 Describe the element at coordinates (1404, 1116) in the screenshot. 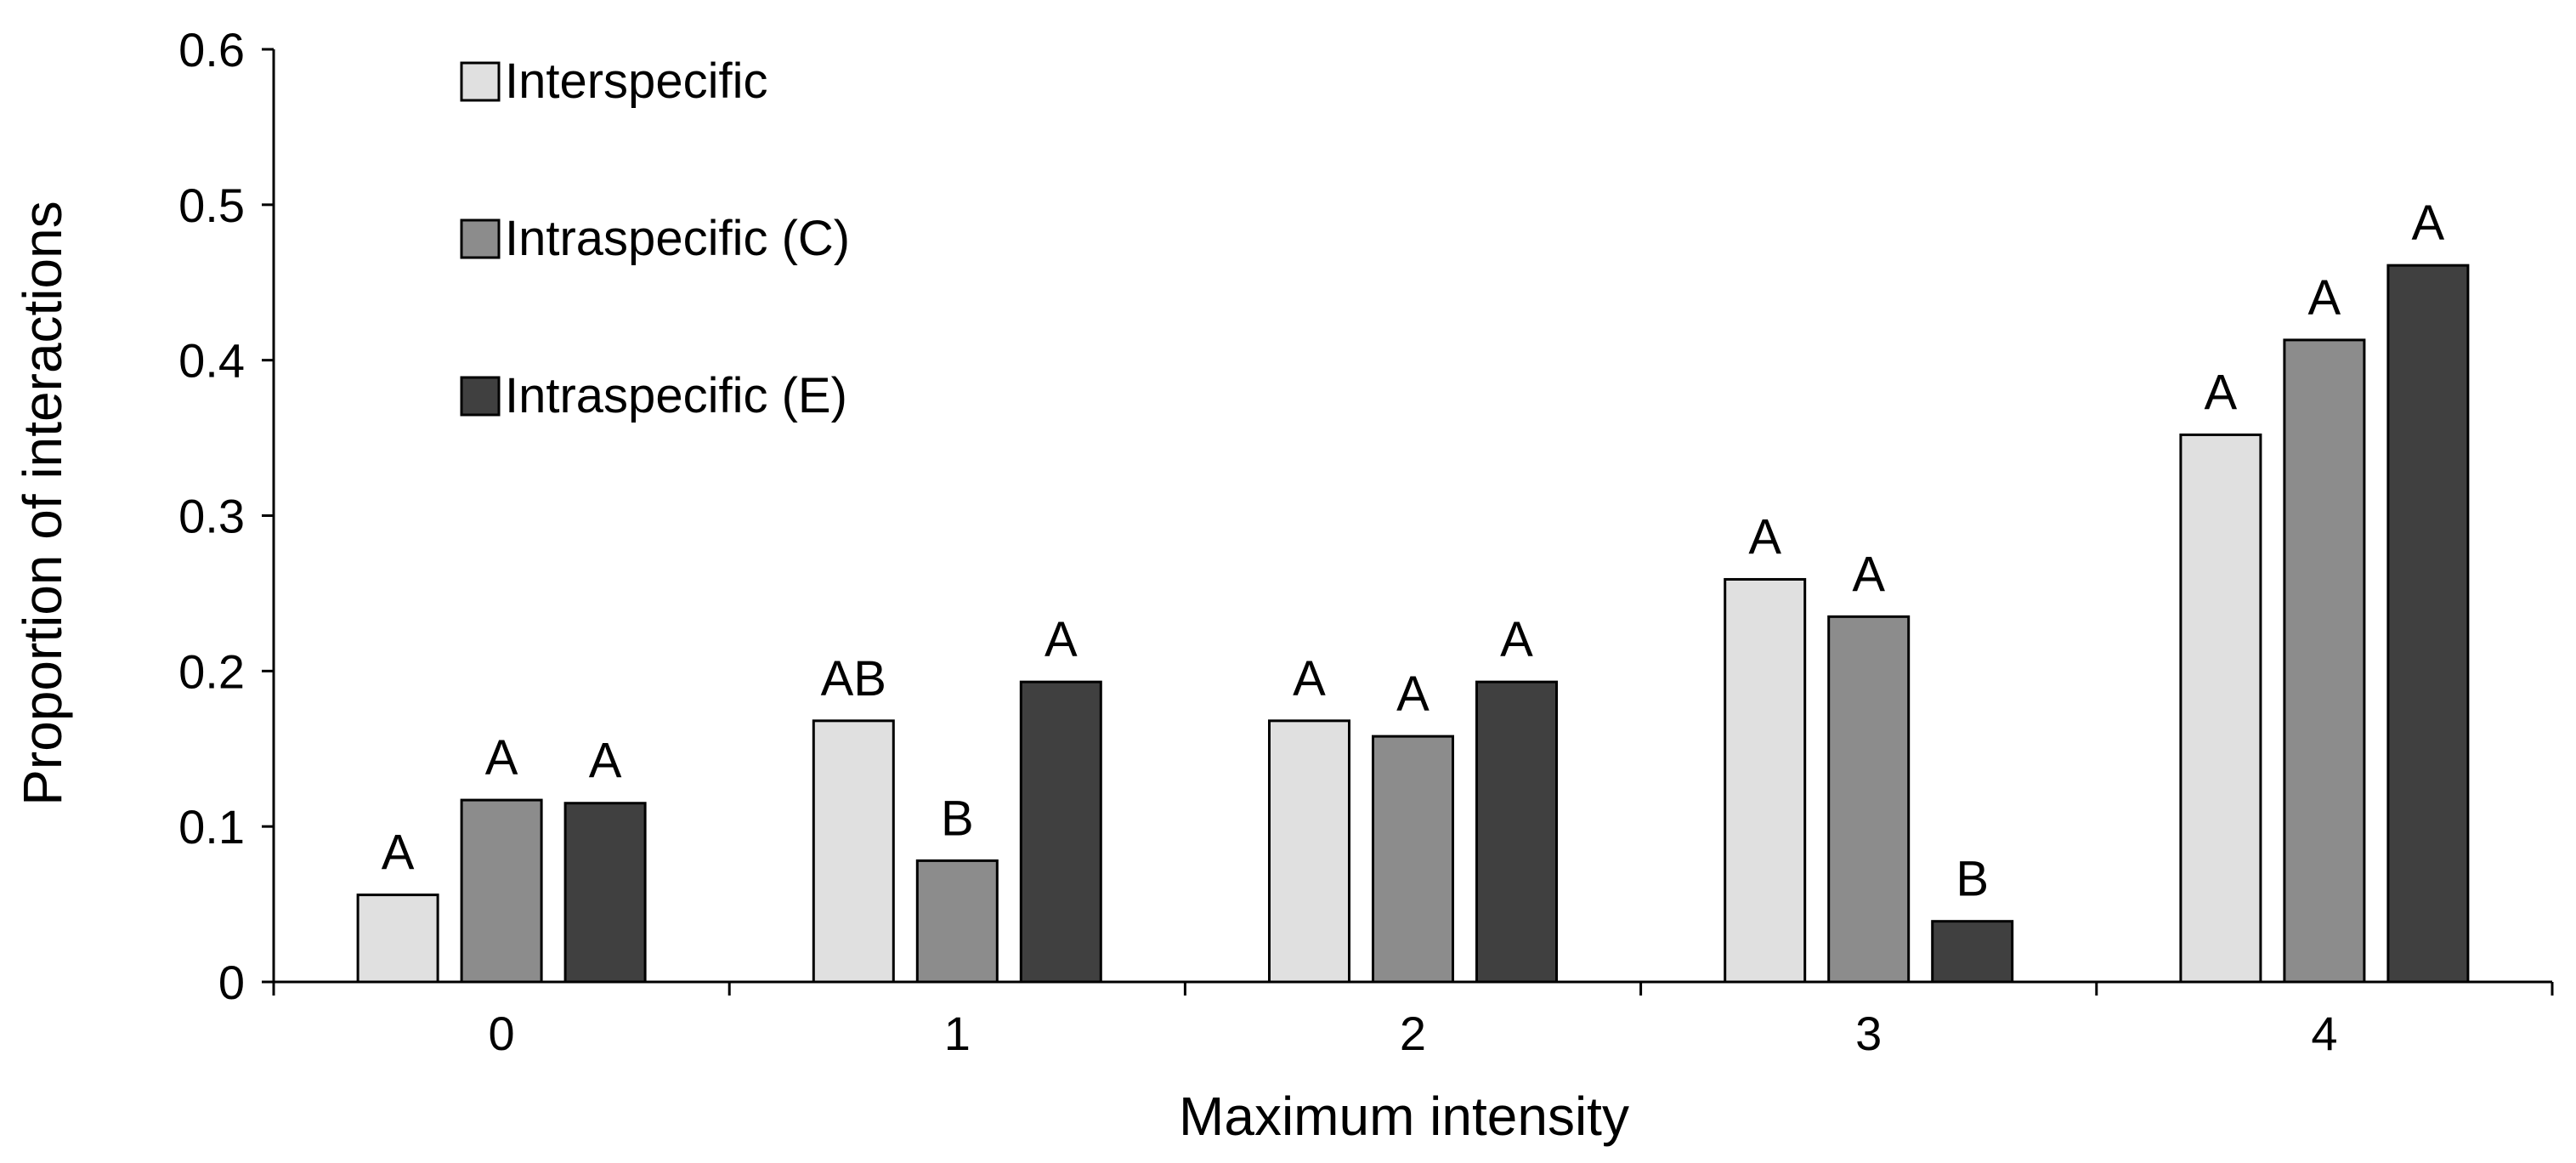

I see `x-axis-title: Maximum intensity` at that location.